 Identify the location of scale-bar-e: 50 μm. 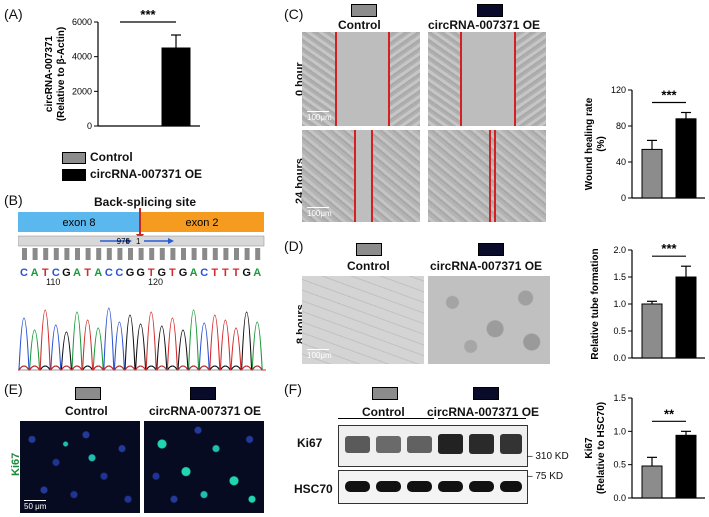
(35, 505).